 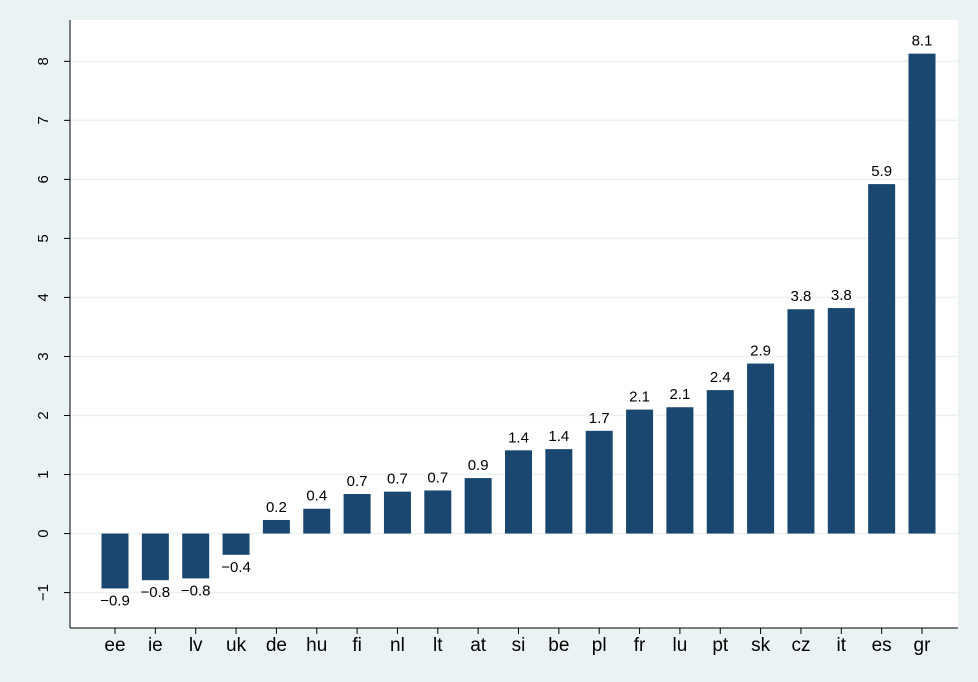 What do you see at coordinates (761, 645) in the screenshot?
I see `x-tick-label: sk` at bounding box center [761, 645].